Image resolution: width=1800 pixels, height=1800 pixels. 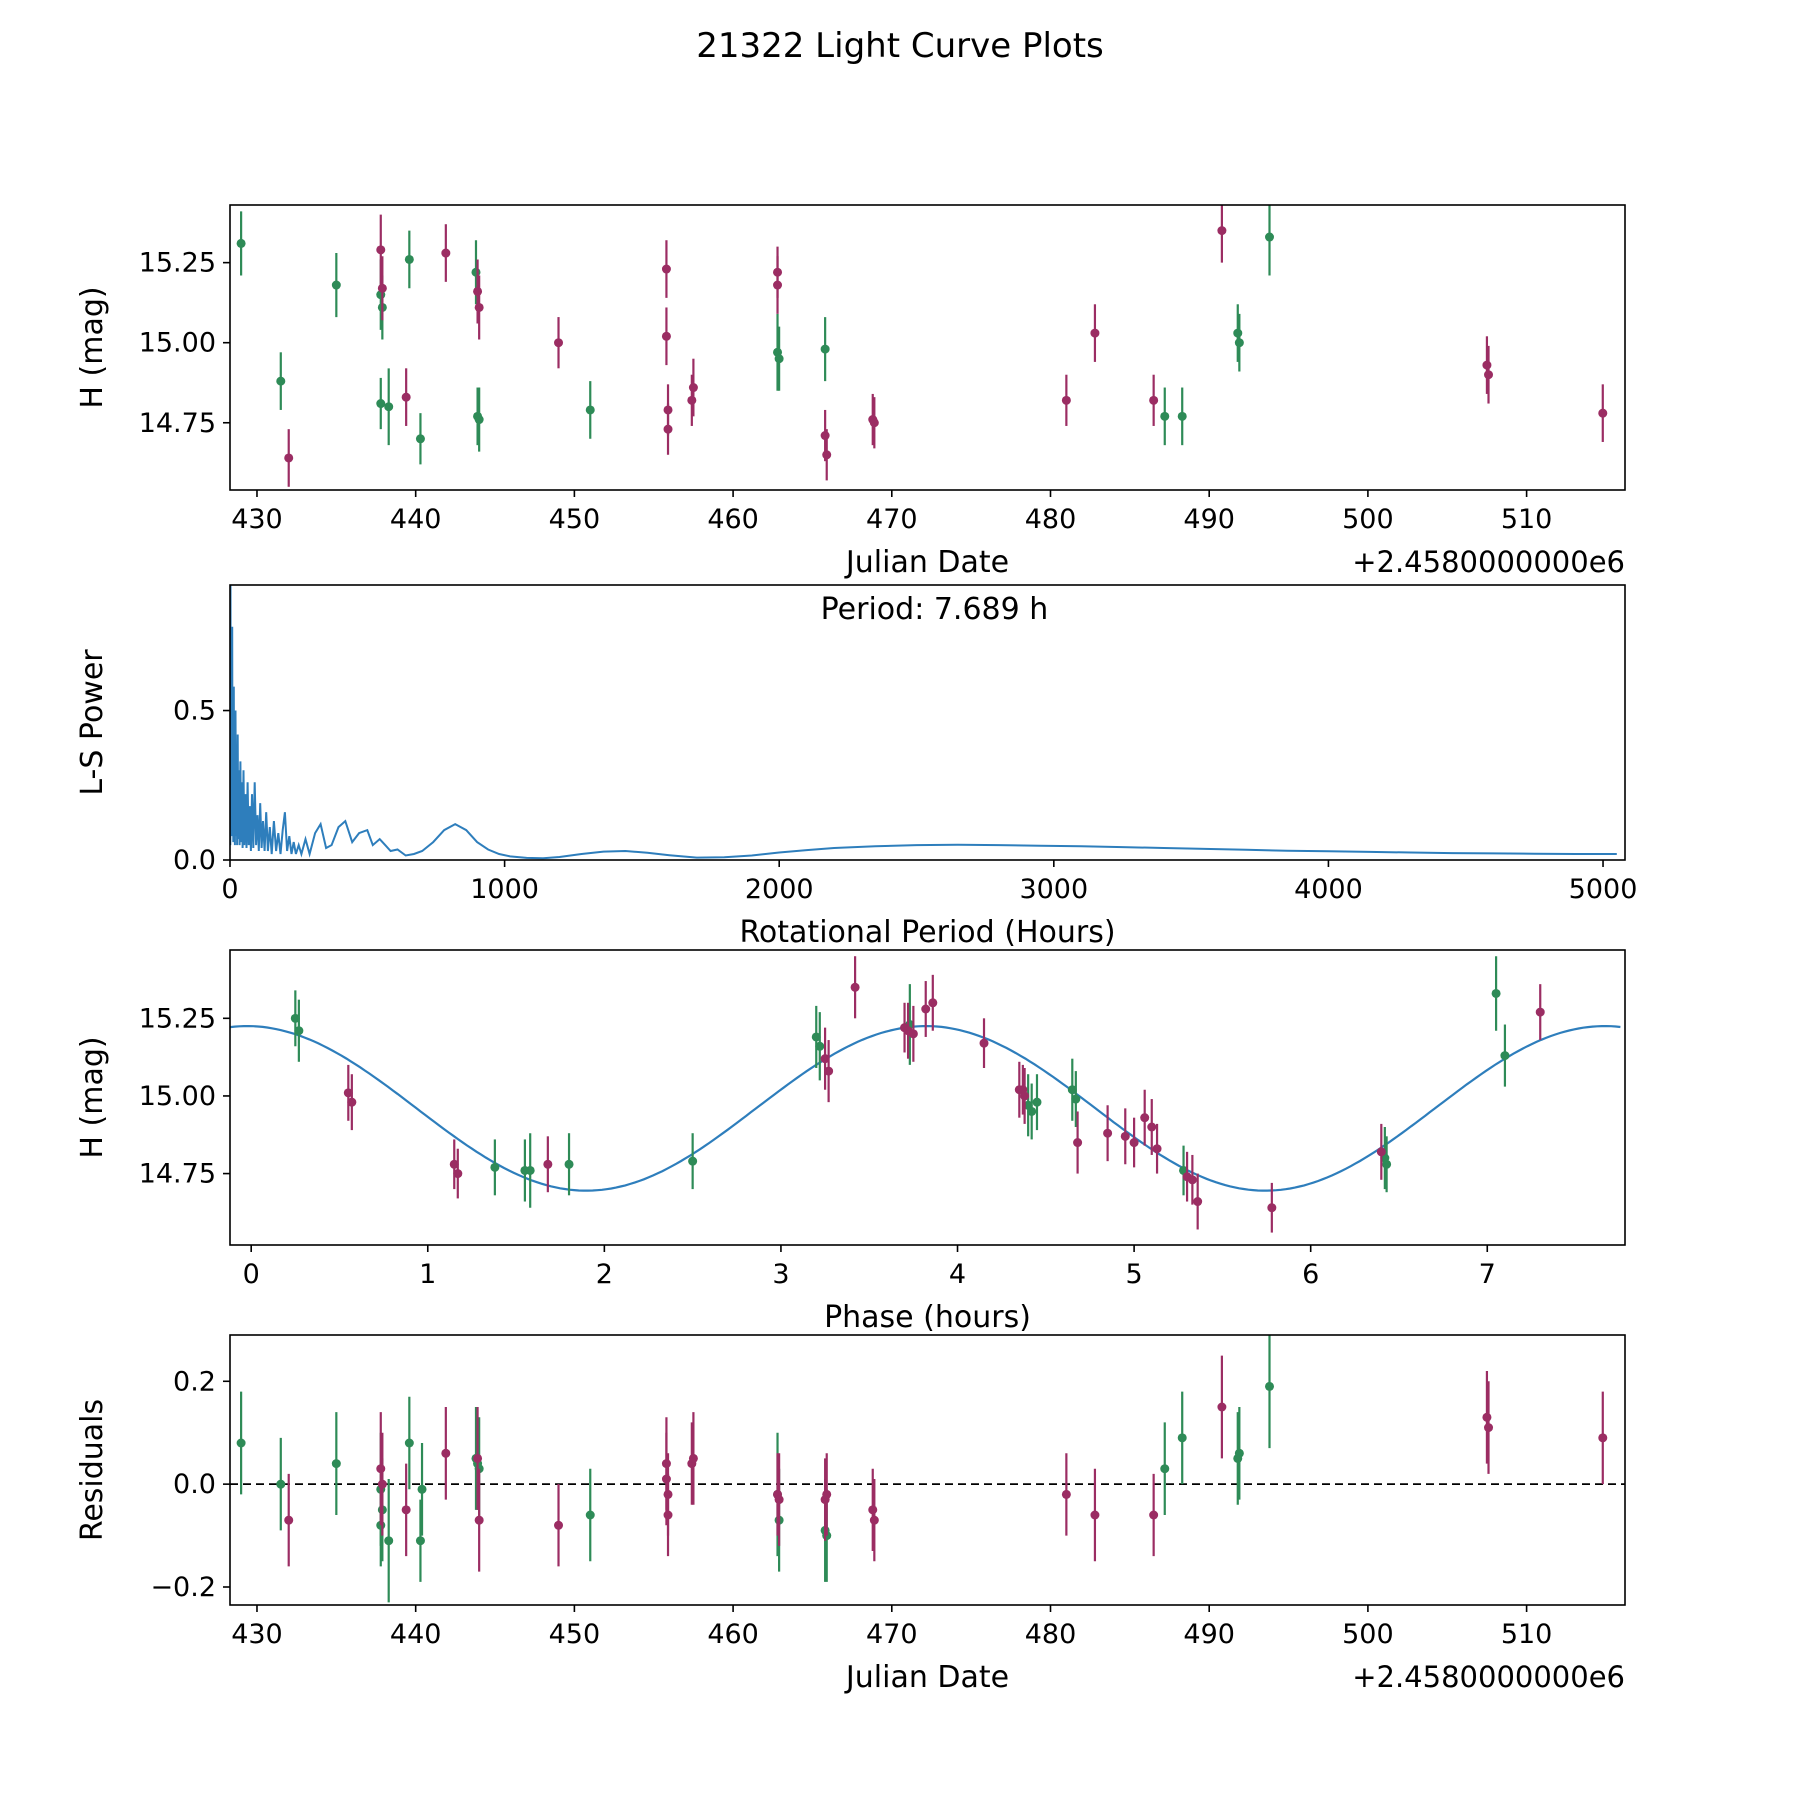 I want to click on x-tick-label: 5000, so click(x=1603, y=889).